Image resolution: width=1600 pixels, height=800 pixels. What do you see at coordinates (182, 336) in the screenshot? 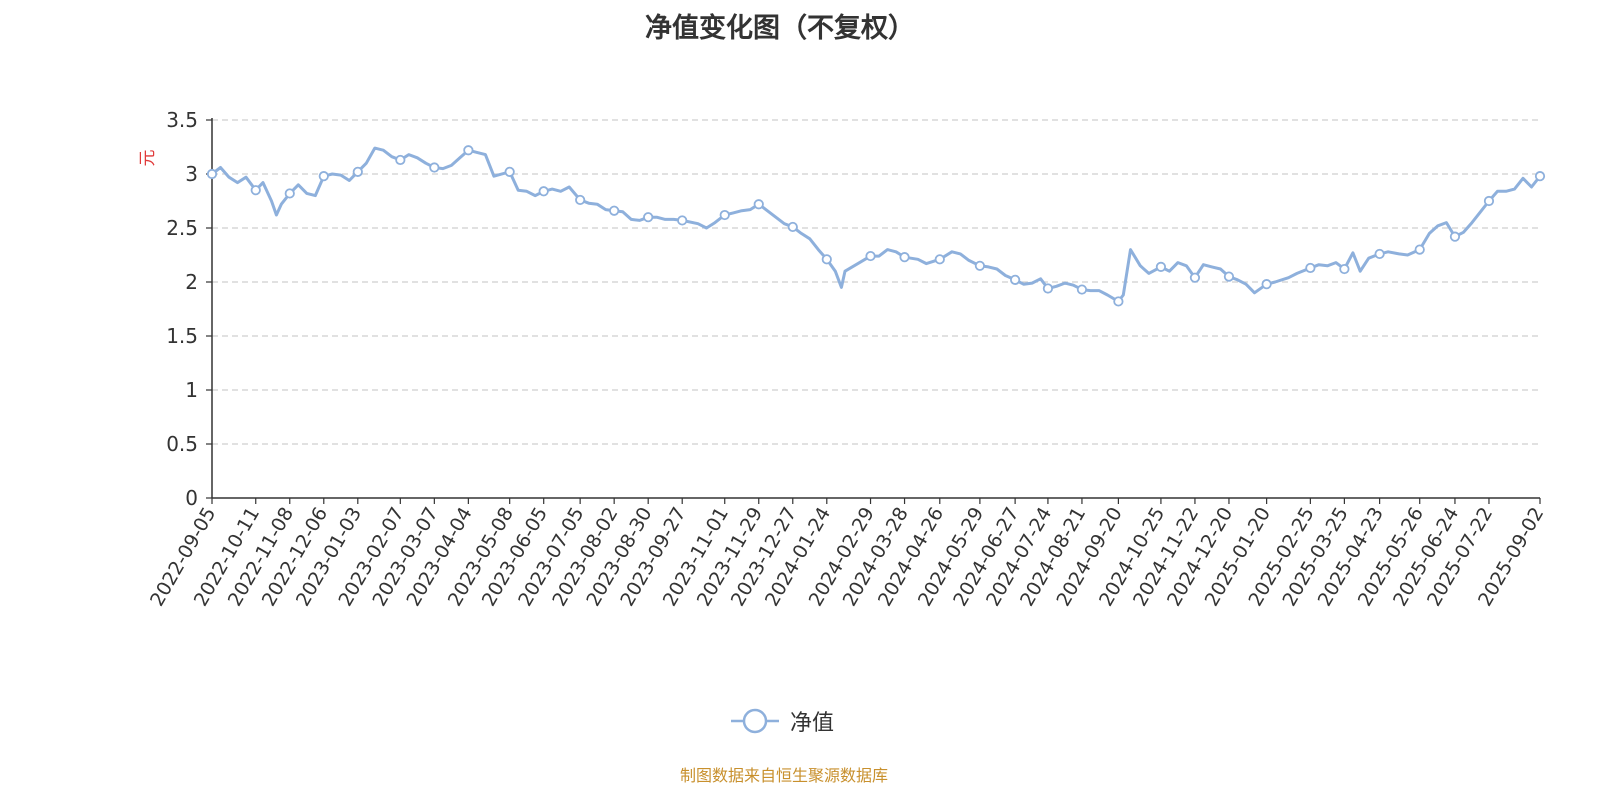
I see `y-tick-label: 1.5` at bounding box center [182, 336].